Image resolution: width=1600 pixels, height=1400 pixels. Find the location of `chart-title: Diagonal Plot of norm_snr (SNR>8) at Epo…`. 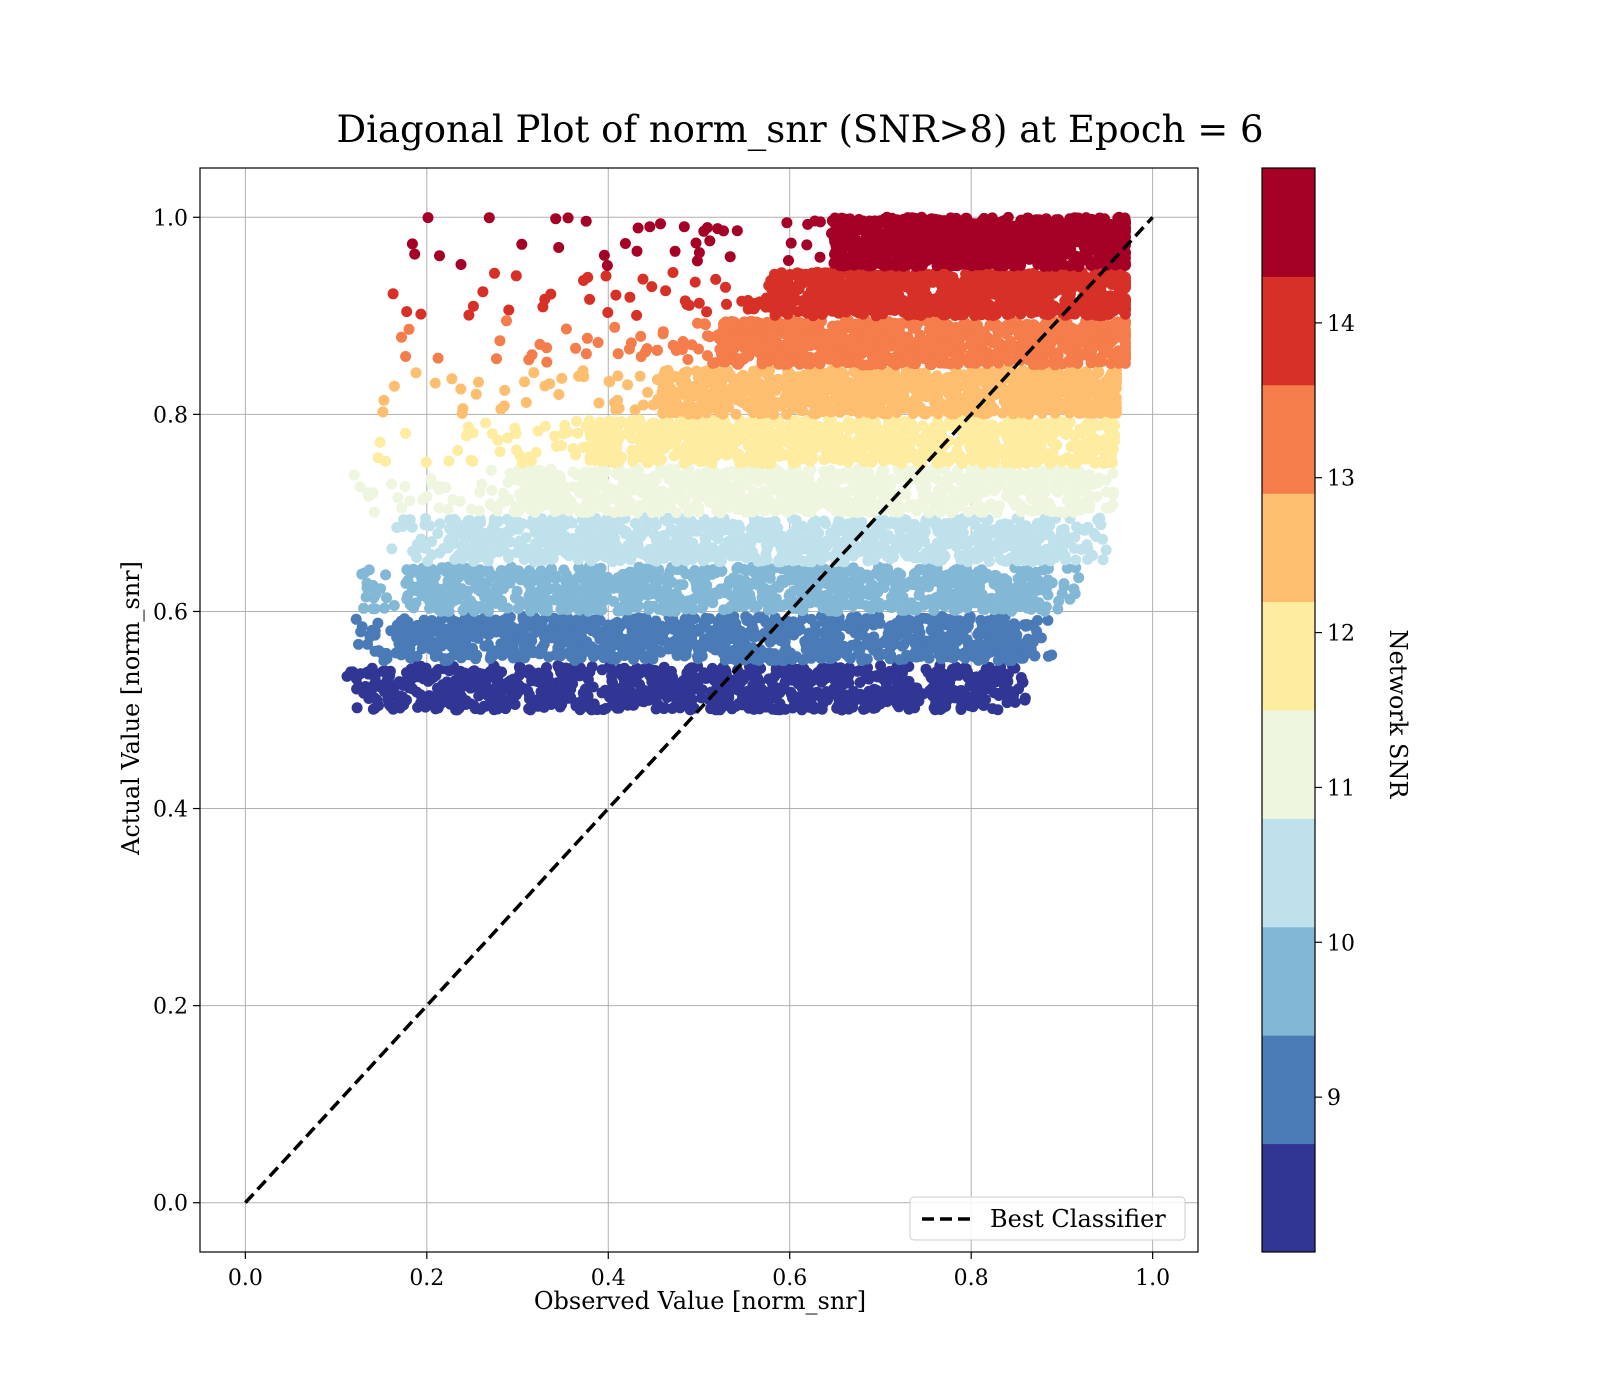

chart-title: Diagonal Plot of norm_snr (SNR>8) at Epo… is located at coordinates (799, 130).